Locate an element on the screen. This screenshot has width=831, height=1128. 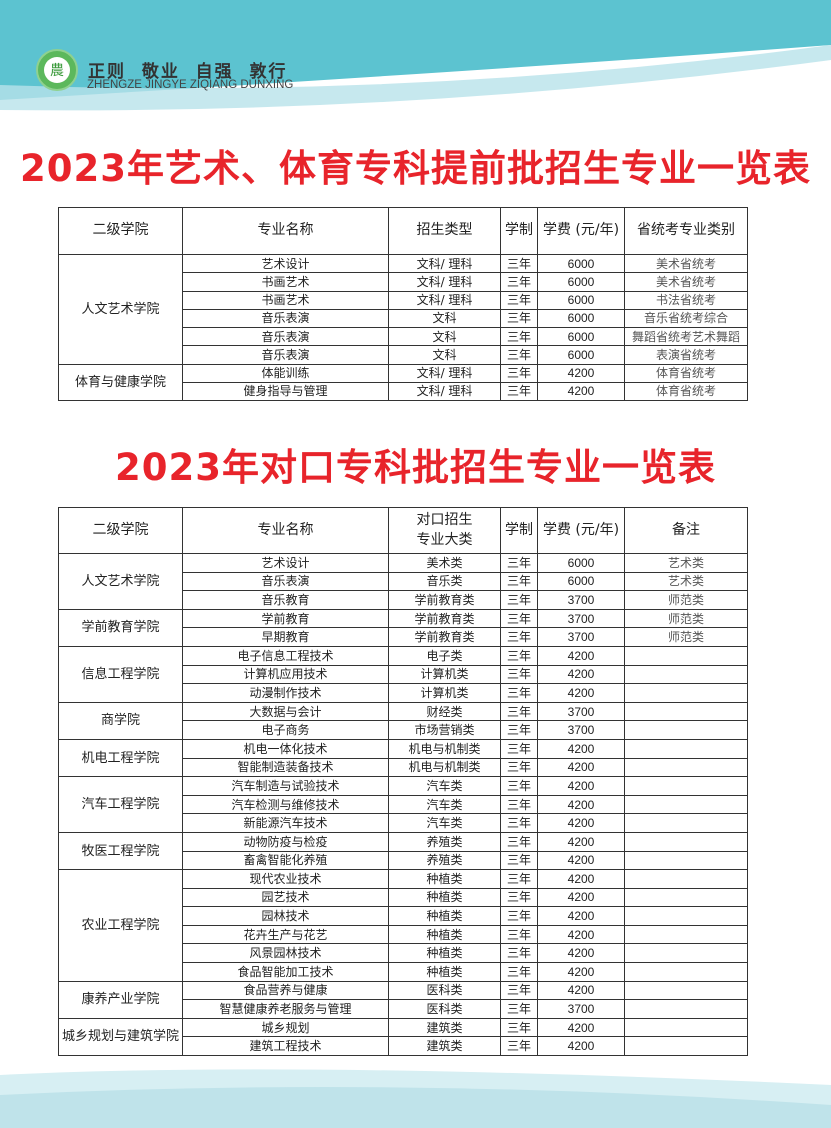
college-cell: 信息工程学院 is located at coordinates (120, 674).